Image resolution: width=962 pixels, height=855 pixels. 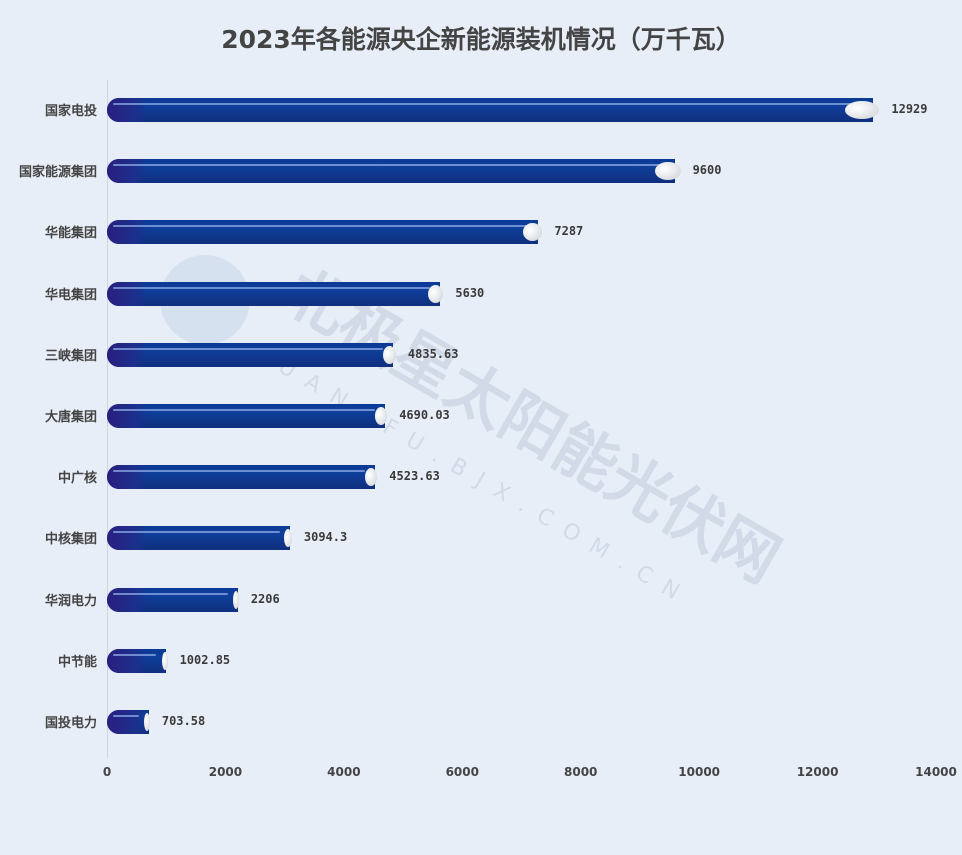 What do you see at coordinates (265, 598) in the screenshot?
I see `value-label: 2206` at bounding box center [265, 598].